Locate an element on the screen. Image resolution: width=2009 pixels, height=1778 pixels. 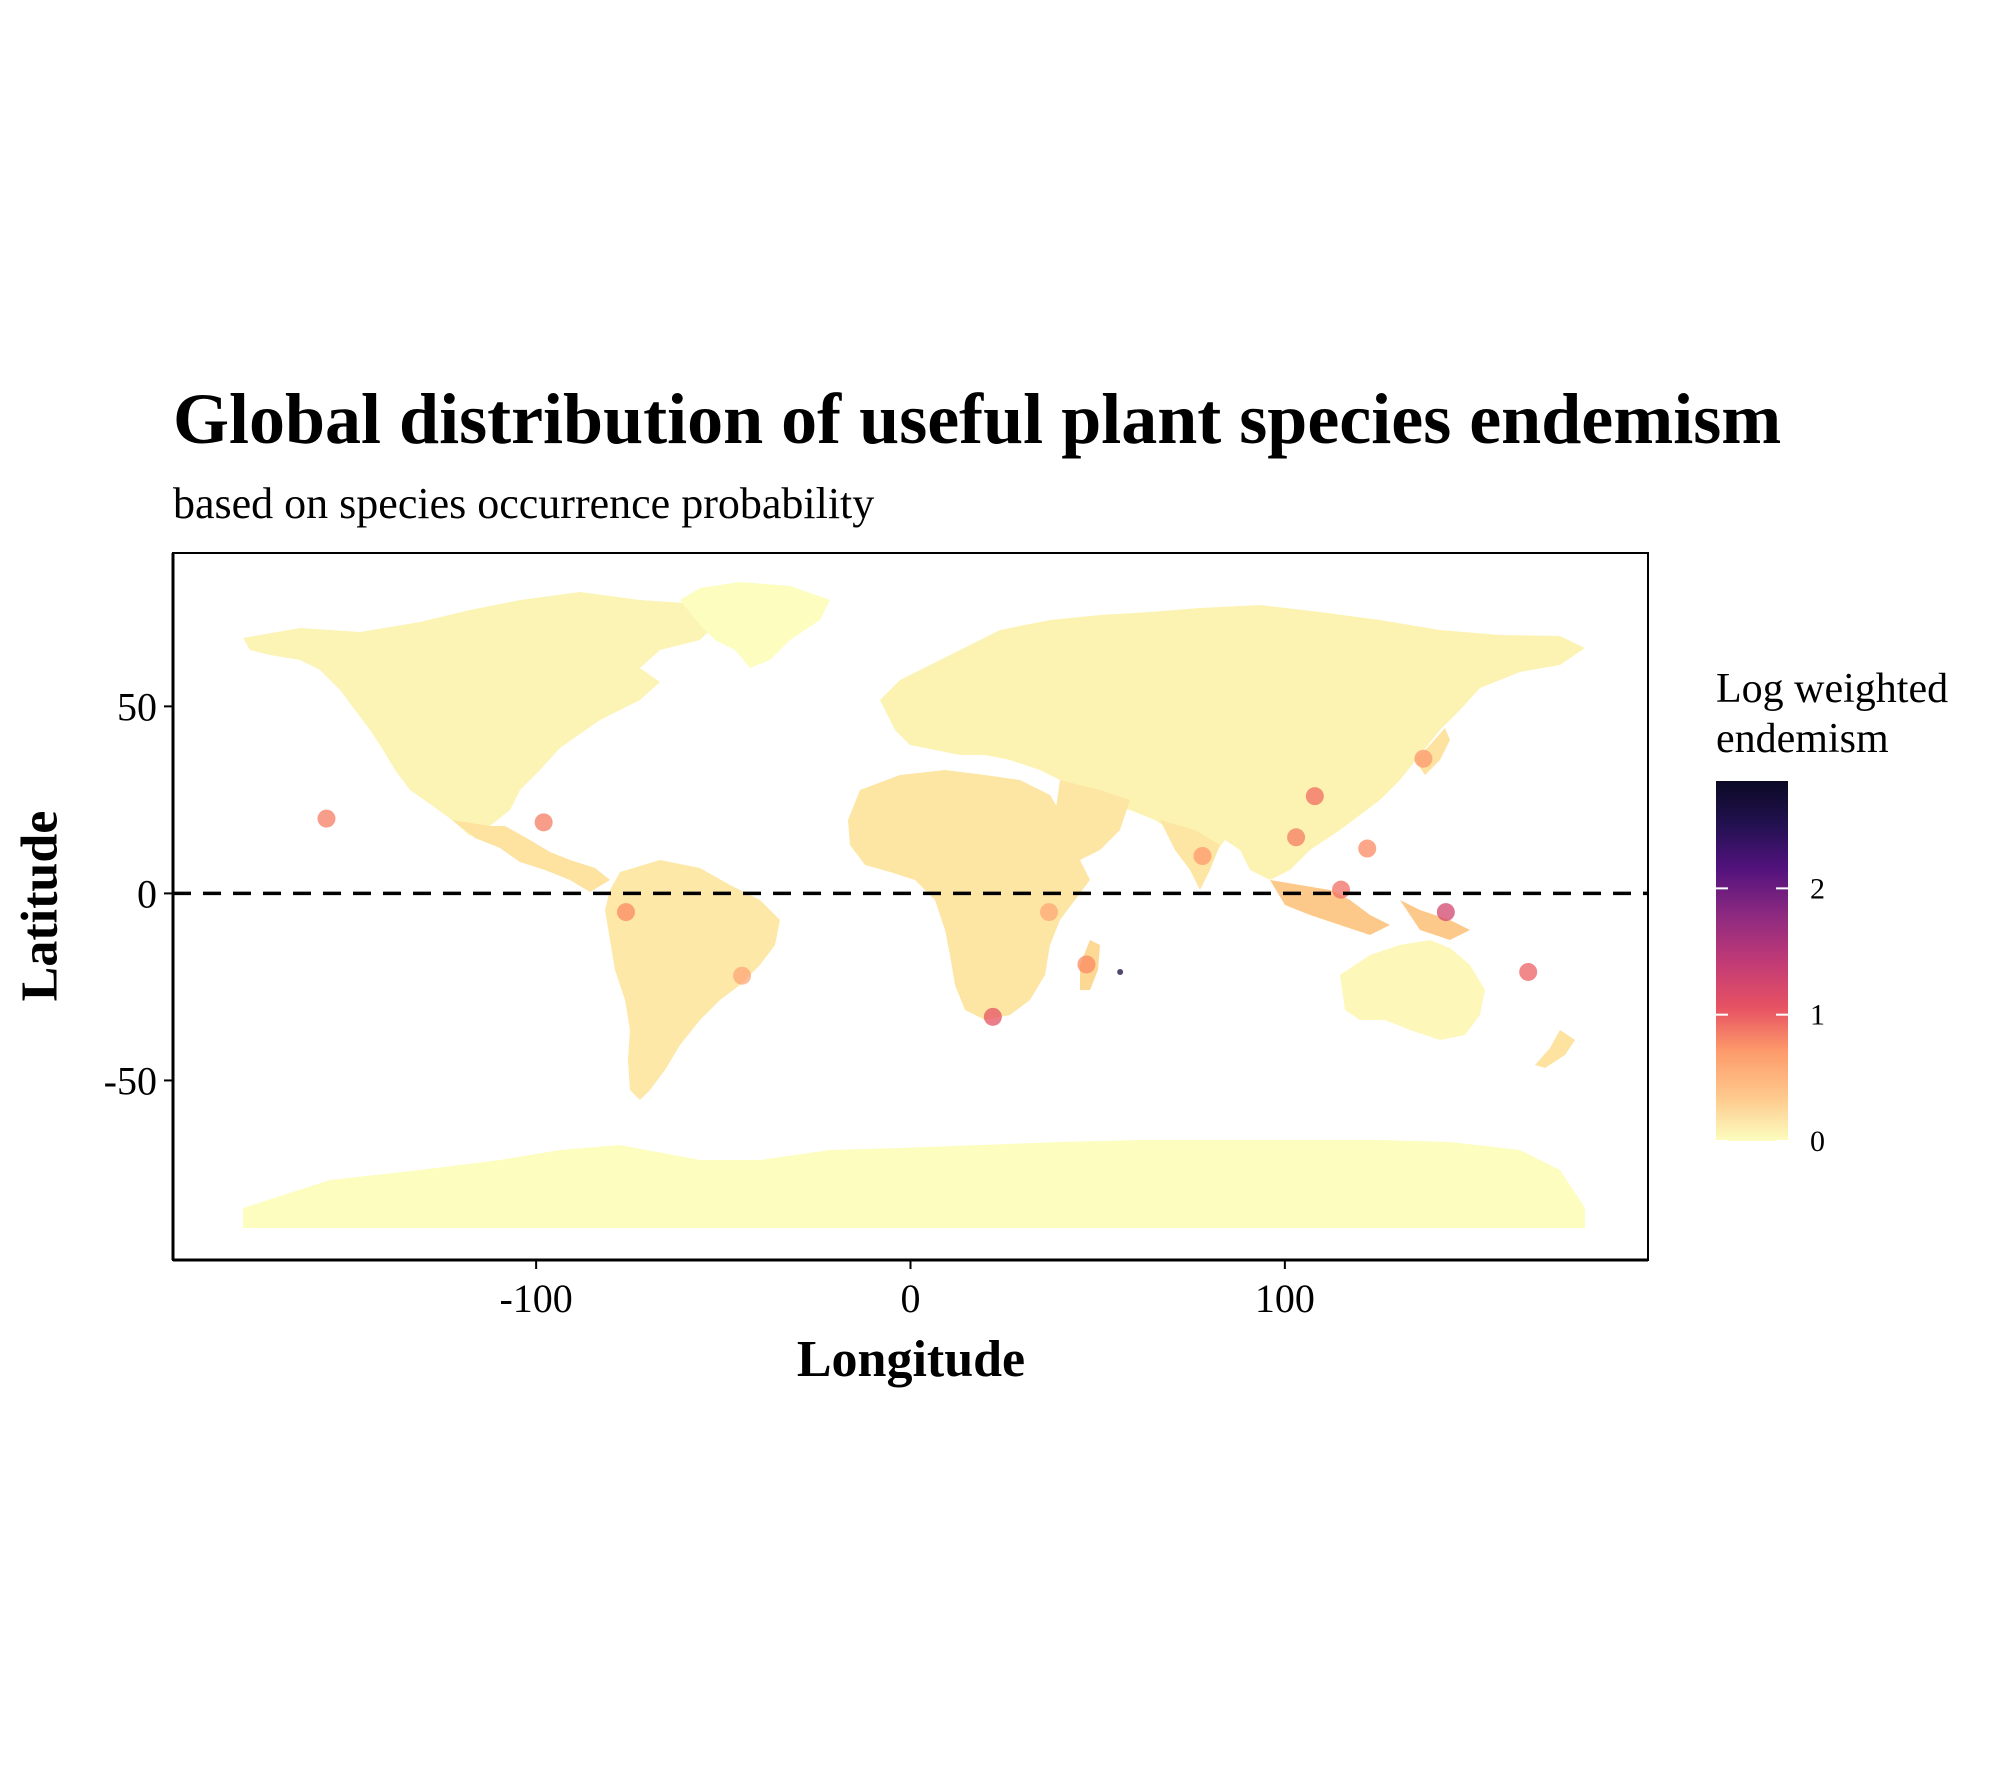
y-tick-label: 0 is located at coordinates (147, 893).